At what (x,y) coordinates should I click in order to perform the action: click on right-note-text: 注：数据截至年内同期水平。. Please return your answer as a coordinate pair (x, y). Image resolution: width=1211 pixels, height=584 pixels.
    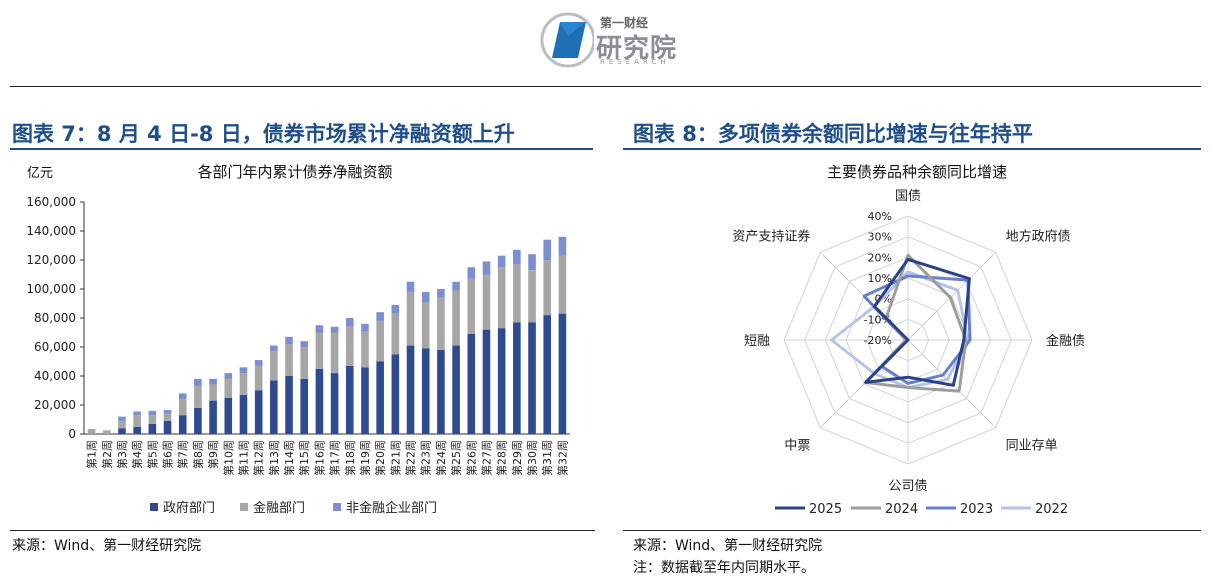
    Looking at the image, I should click on (724, 568).